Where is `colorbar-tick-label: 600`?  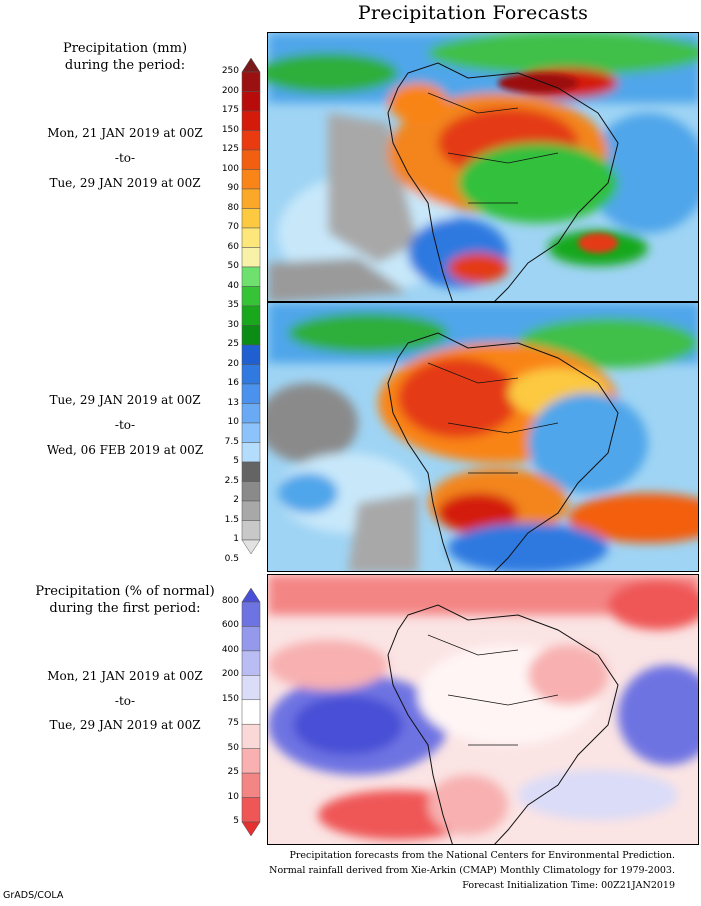 colorbar-tick-label: 600 is located at coordinates (230, 625).